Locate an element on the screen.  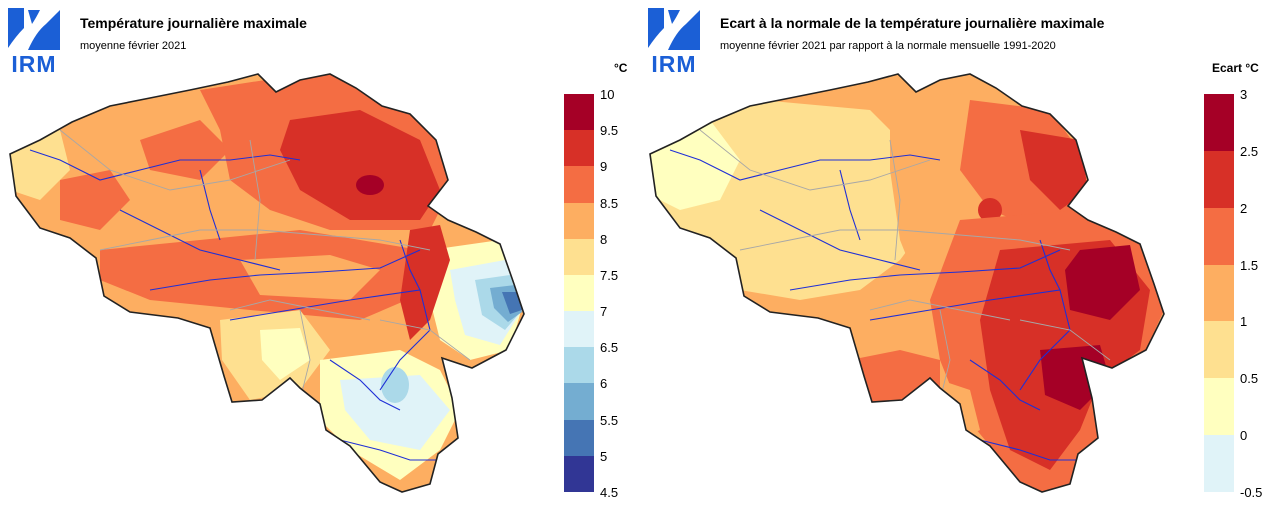
legend-unit: Ecart °C is located at coordinates (1235, 68).